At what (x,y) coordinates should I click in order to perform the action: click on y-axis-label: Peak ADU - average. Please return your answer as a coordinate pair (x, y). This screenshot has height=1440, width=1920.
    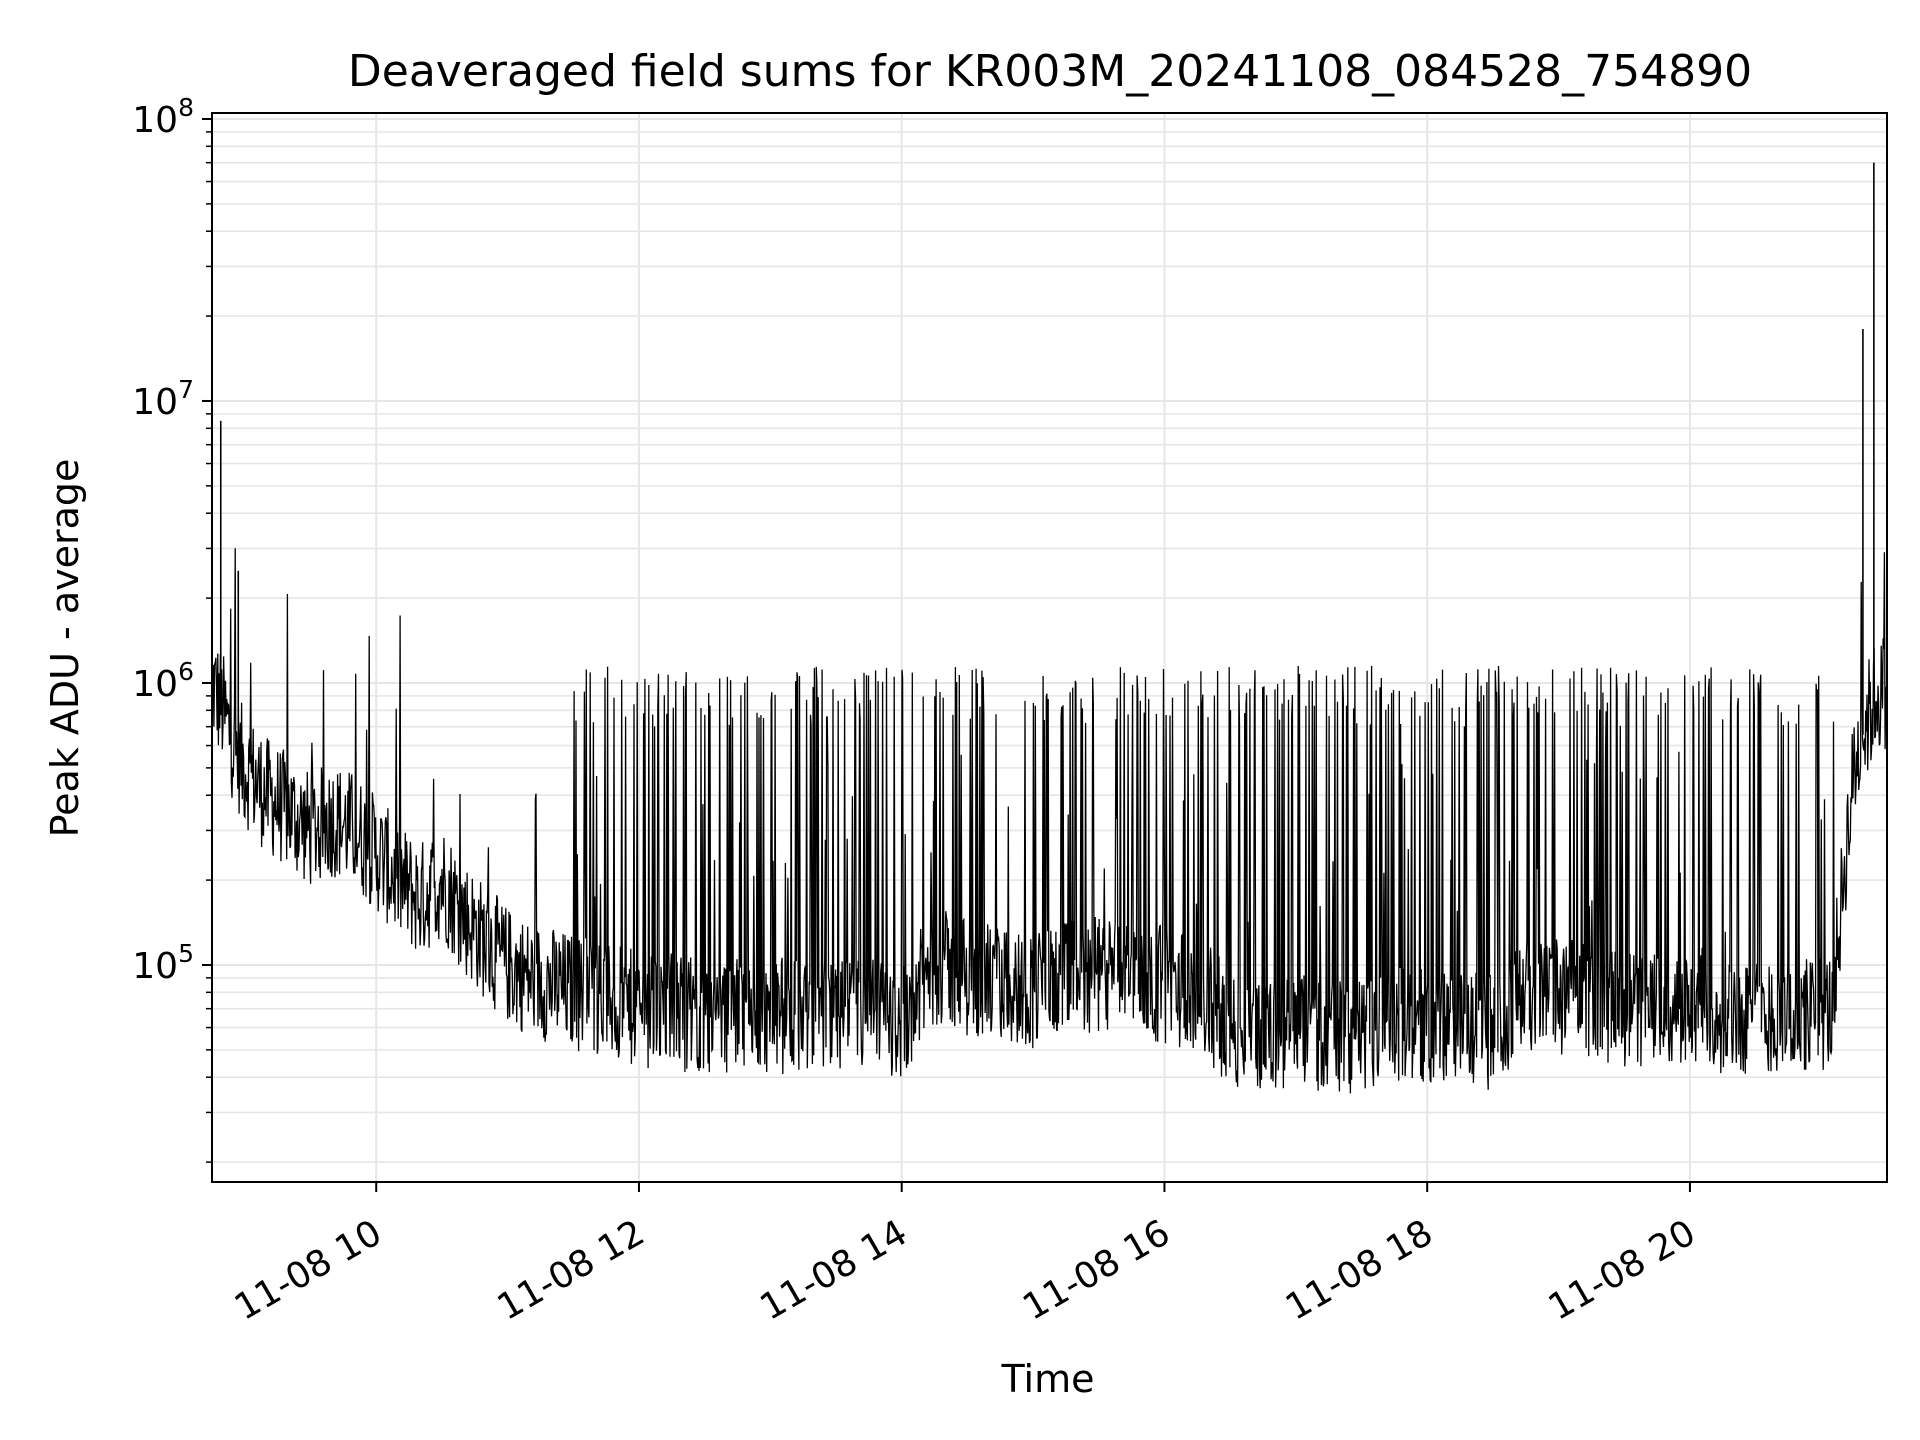
    Looking at the image, I should click on (65, 648).